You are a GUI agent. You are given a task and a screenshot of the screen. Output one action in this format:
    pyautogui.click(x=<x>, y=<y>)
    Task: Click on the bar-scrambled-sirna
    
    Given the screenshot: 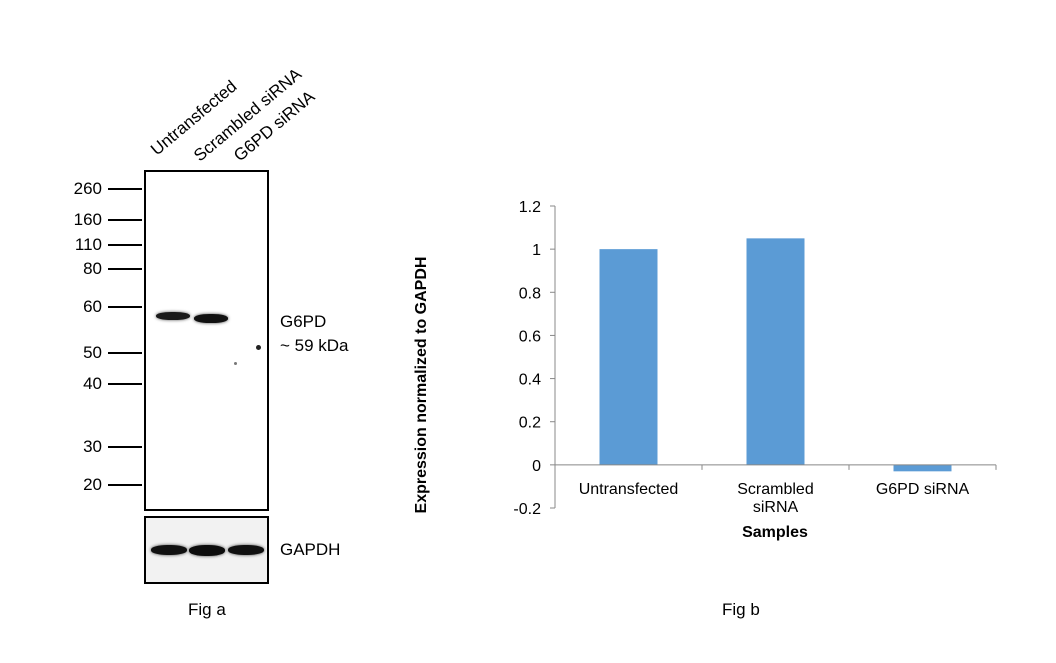 What is the action you would take?
    pyautogui.click(x=775, y=351)
    